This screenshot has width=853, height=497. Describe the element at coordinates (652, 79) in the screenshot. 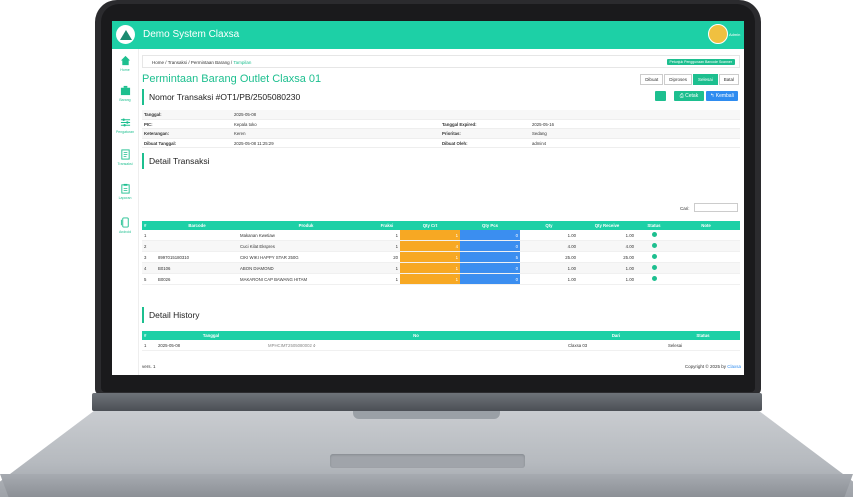

I see `tab-dibuat: Dibuat` at that location.